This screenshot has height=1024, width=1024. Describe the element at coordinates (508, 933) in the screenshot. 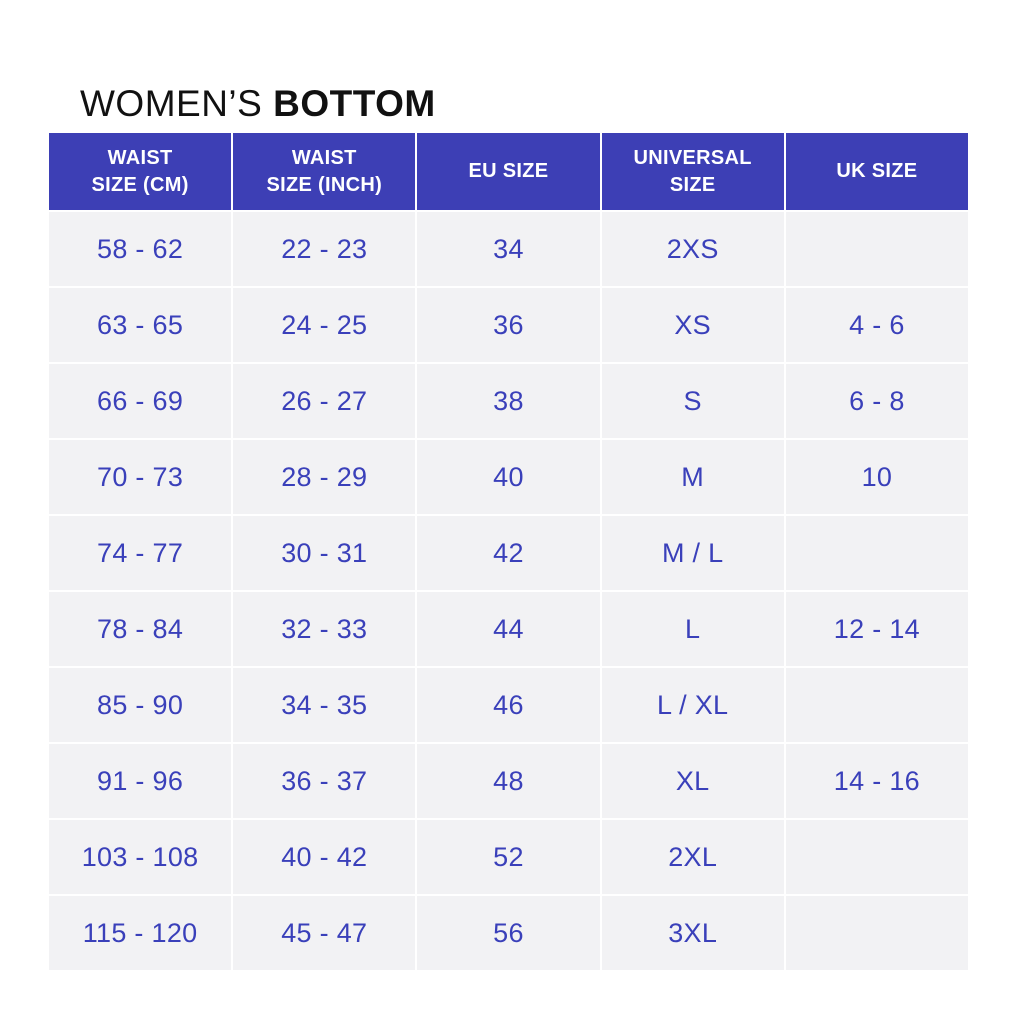

I see `table-cell: 56` at that location.